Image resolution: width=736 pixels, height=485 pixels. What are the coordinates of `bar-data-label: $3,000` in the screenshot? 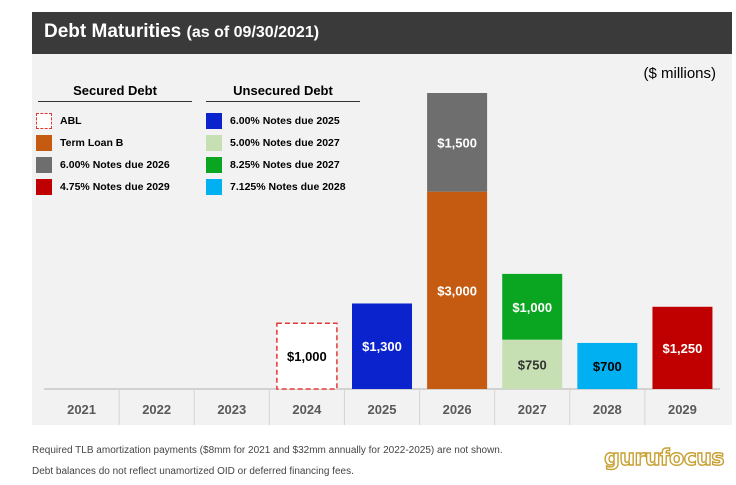 It's located at (457, 290).